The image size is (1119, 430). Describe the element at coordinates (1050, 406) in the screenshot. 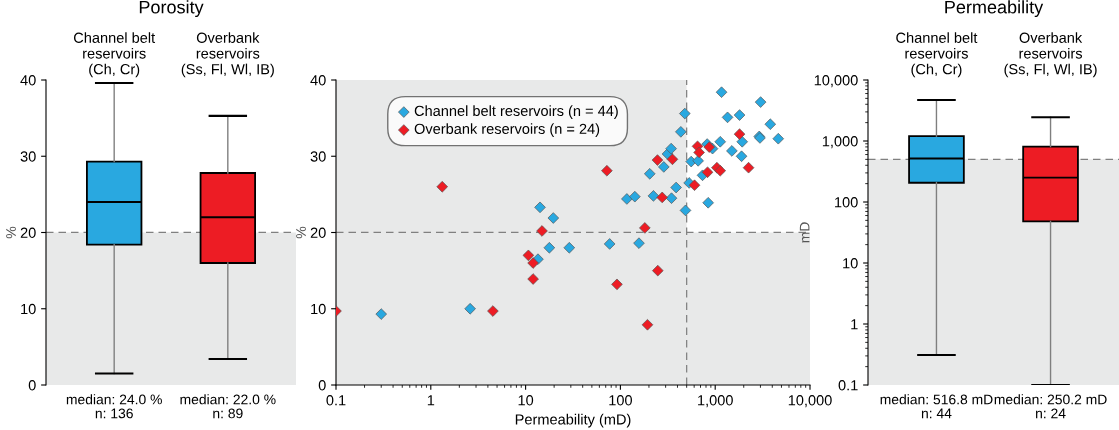

I see `text: median: 250.2 mD n: 24` at that location.